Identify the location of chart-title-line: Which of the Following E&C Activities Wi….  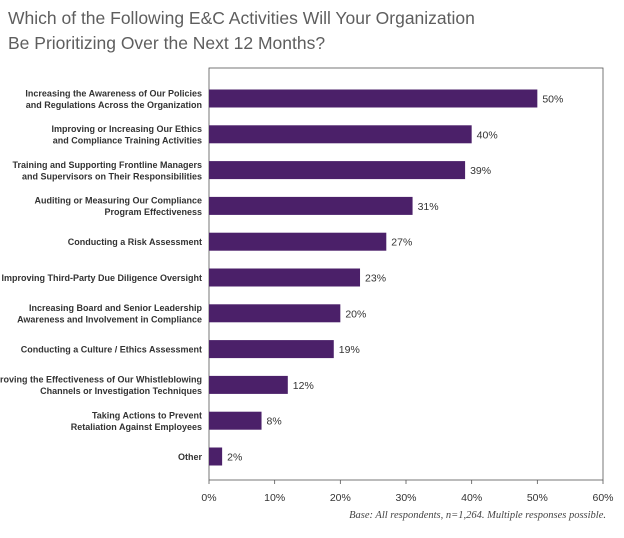
(241, 18).